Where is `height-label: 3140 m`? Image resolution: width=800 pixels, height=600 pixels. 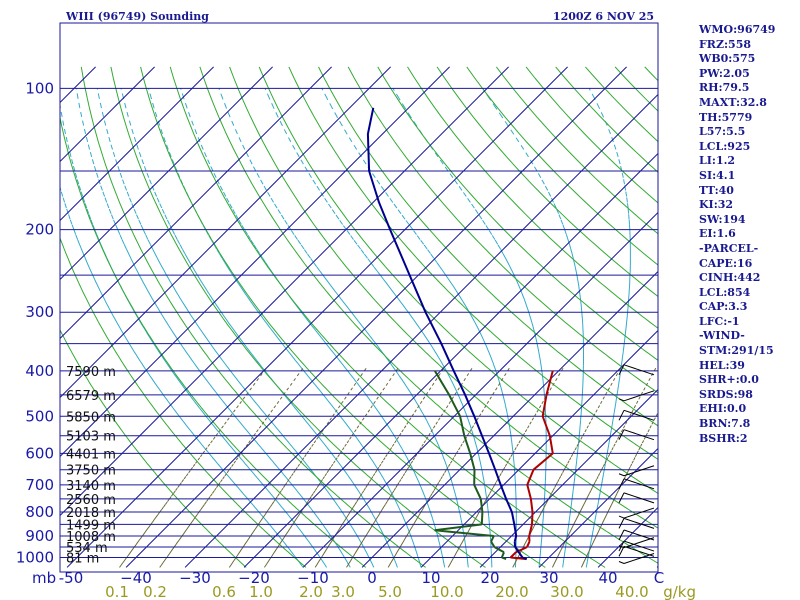 height-label: 3140 m is located at coordinates (91, 486).